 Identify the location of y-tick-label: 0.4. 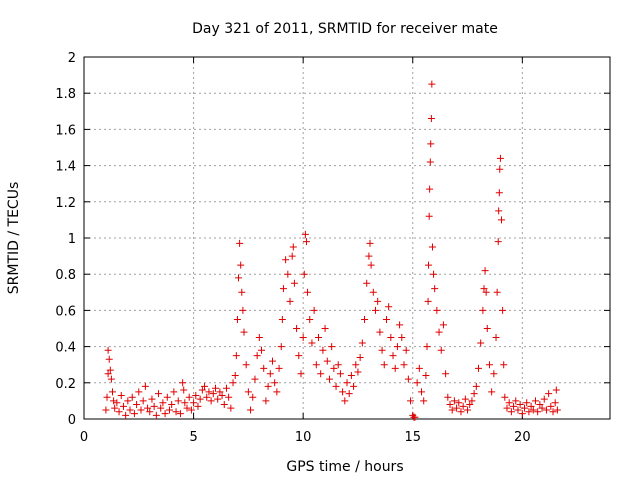
(65, 348).